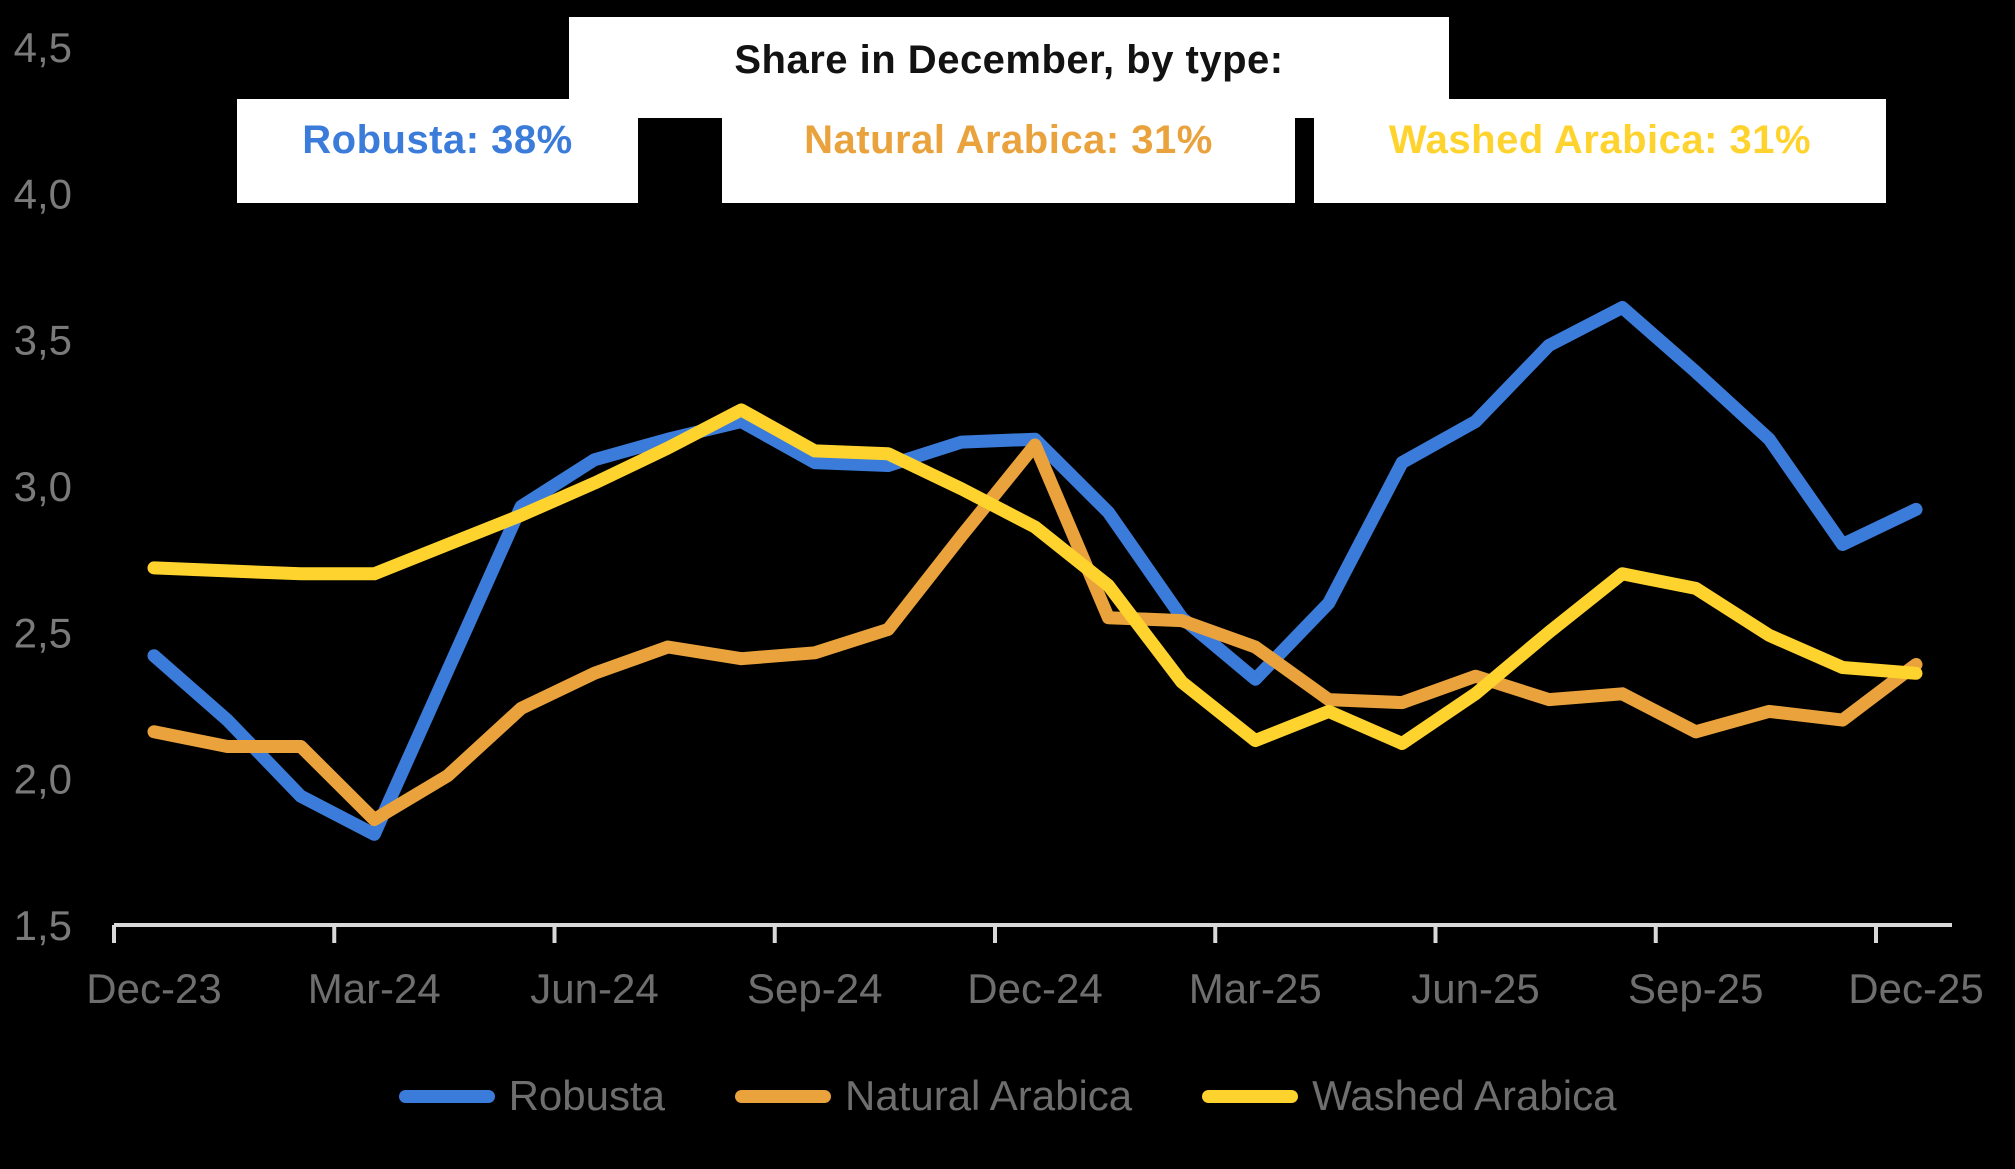 Image resolution: width=2015 pixels, height=1169 pixels. What do you see at coordinates (446, 1096) in the screenshot?
I see `robusta-legend-swatch` at bounding box center [446, 1096].